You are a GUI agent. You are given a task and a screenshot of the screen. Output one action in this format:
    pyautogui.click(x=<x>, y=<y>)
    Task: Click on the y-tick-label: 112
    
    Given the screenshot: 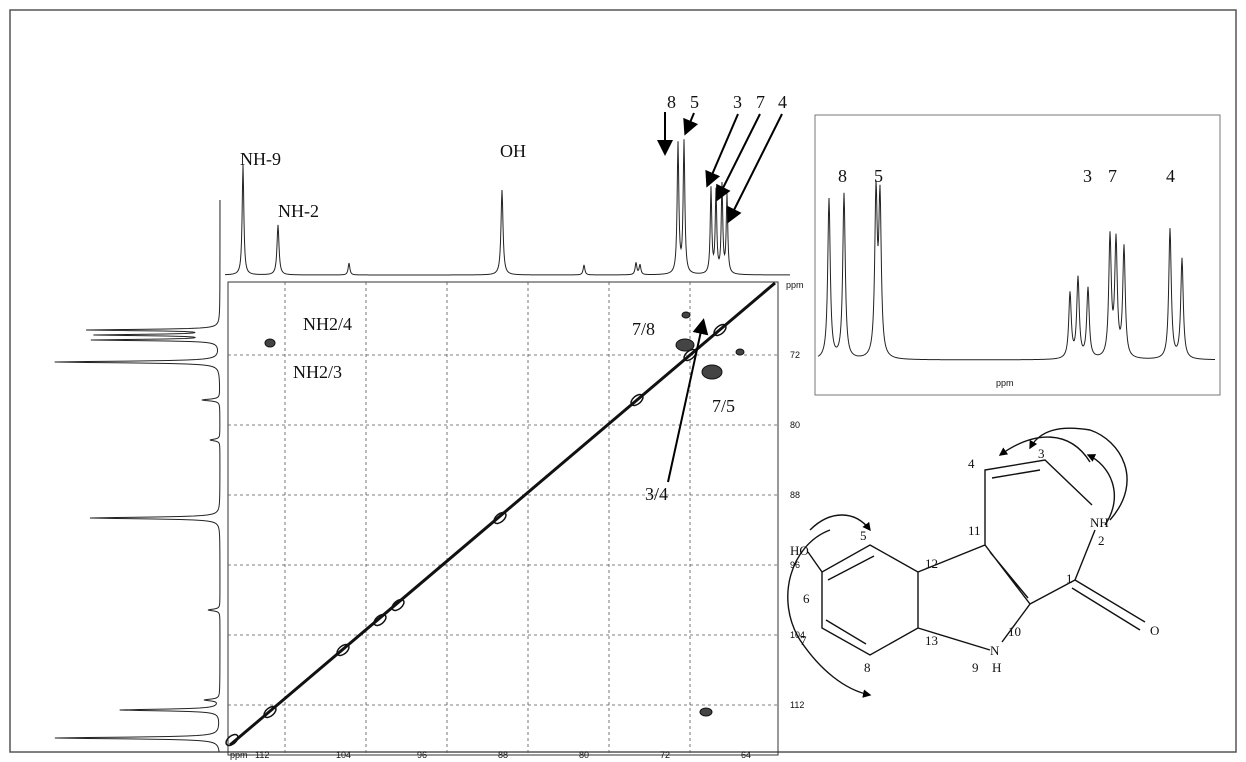 What is the action you would take?
    pyautogui.click(x=797, y=705)
    